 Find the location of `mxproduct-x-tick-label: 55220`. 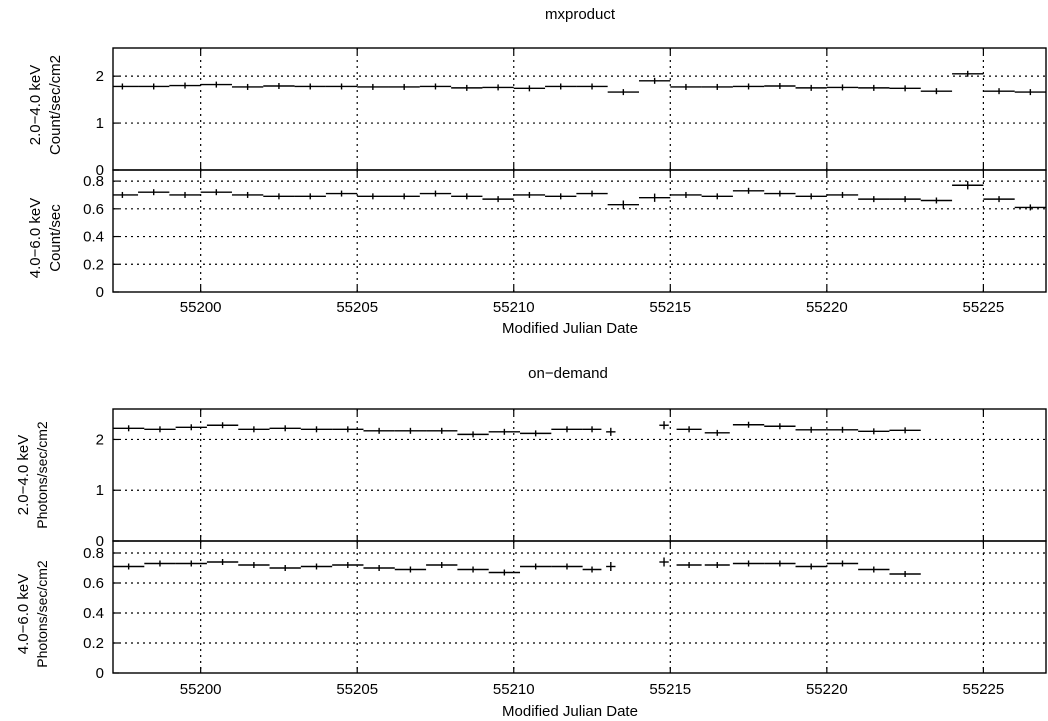

mxproduct-x-tick-label: 55220 is located at coordinates (827, 307).